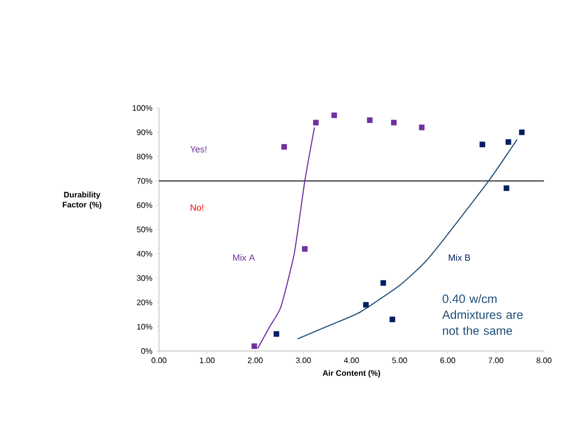 The height and width of the screenshot is (433, 572). I want to click on annotation: 0.40 w/cm Admixtures are not the same, so click(482, 314).